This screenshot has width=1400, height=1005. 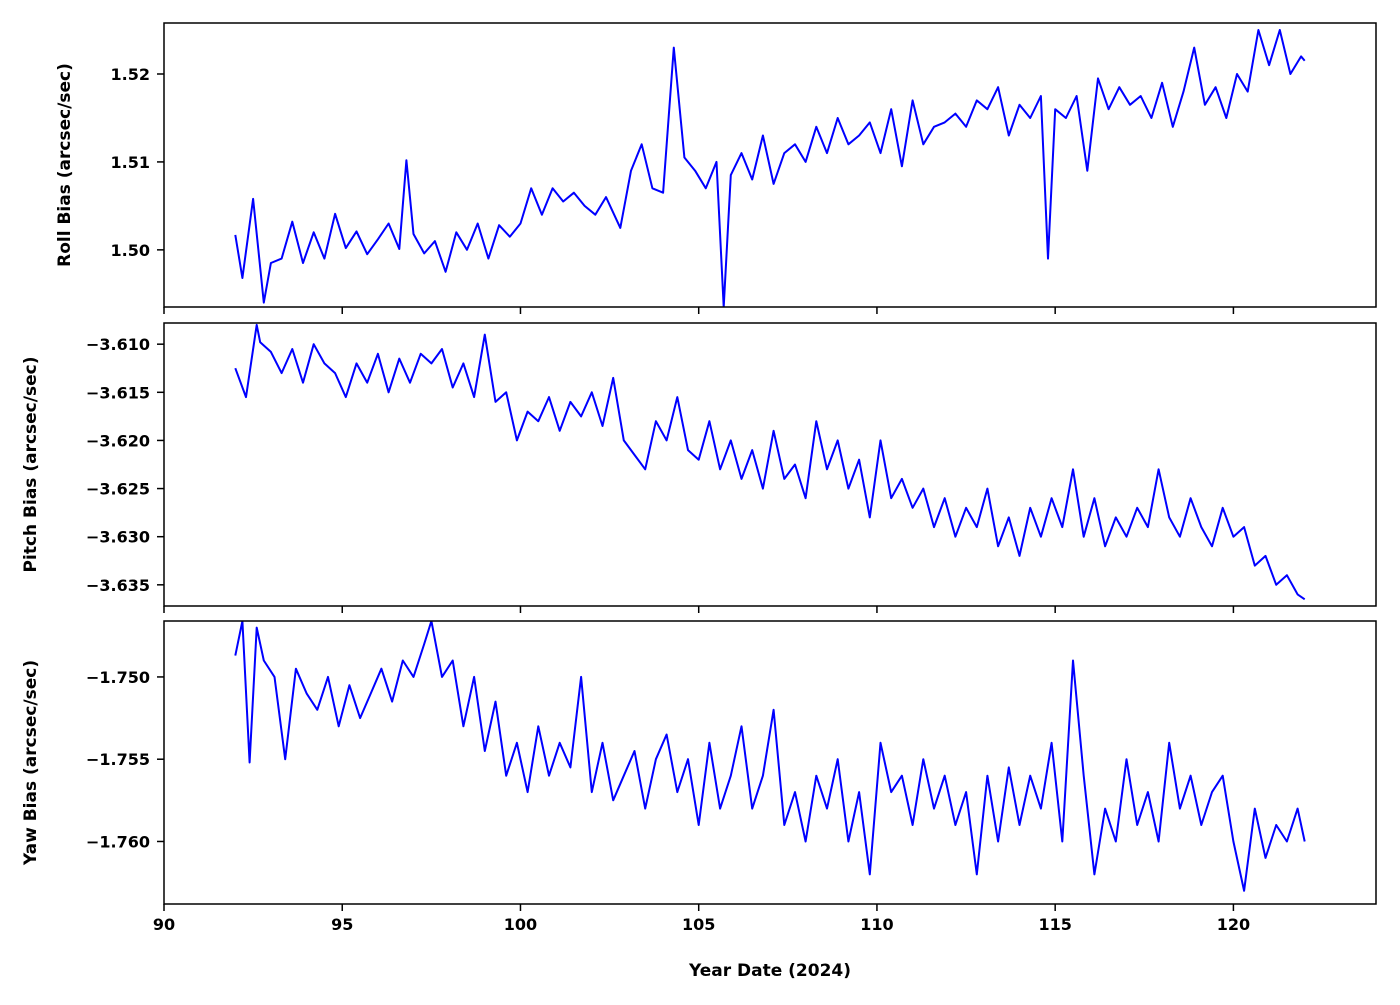 I want to click on x-tick-label: 90, so click(x=164, y=924).